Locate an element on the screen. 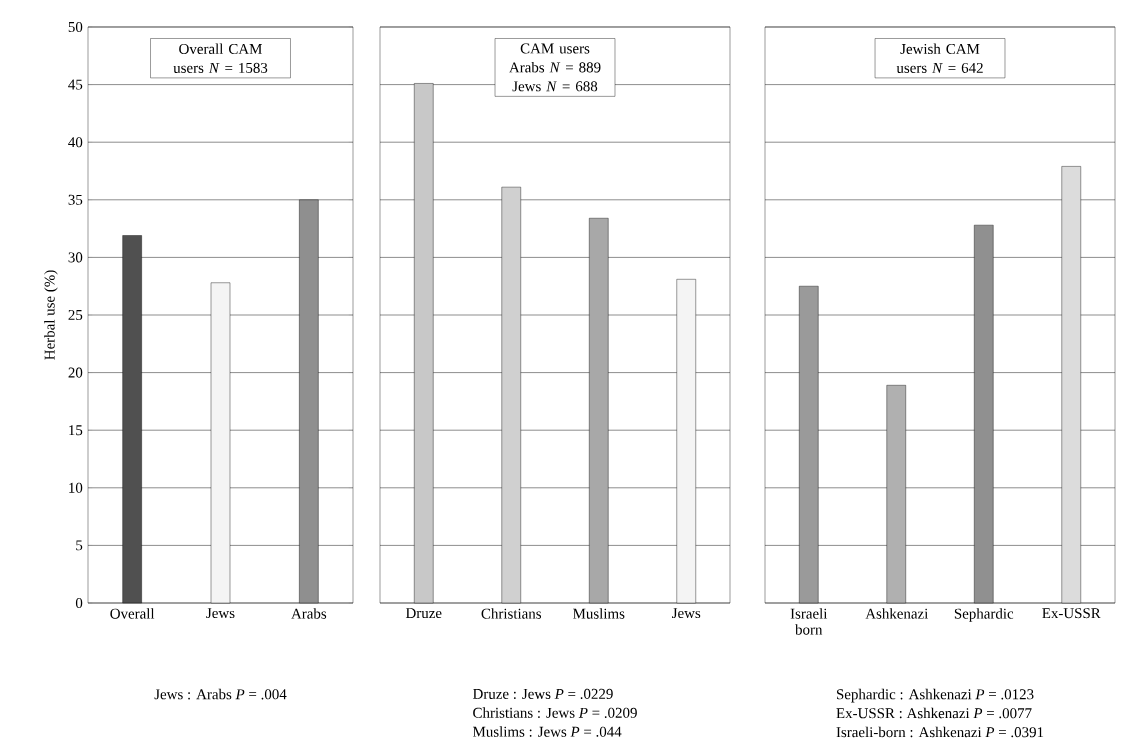 The image size is (1135, 755). x-tick-label: Druze is located at coordinates (423, 613).